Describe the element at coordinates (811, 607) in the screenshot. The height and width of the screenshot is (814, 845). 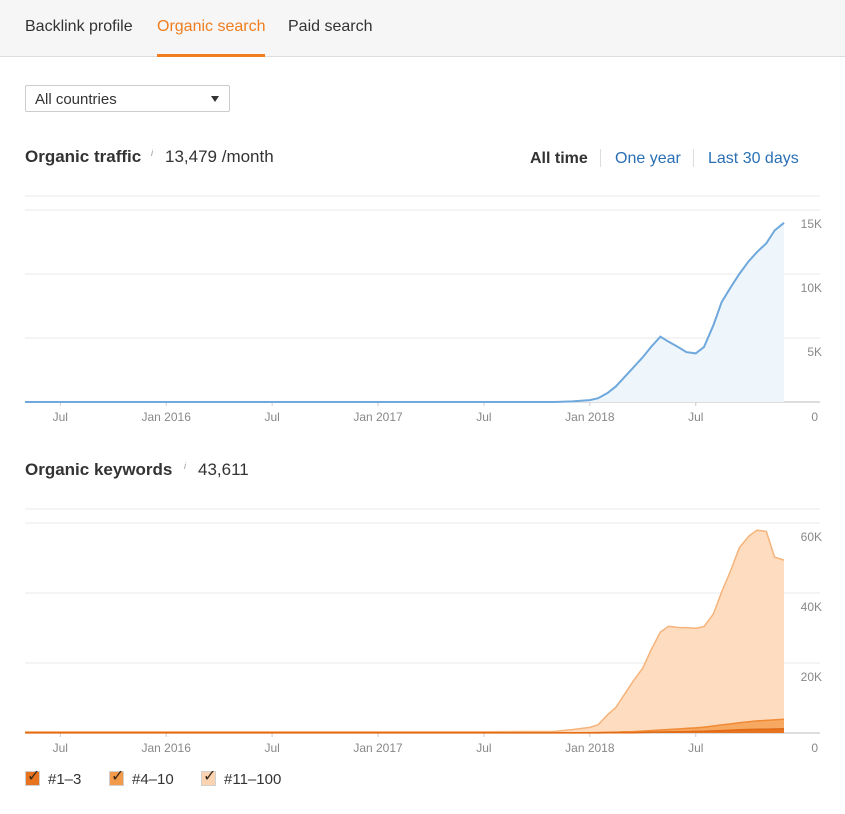
I see `y-tick-label: 40K` at that location.